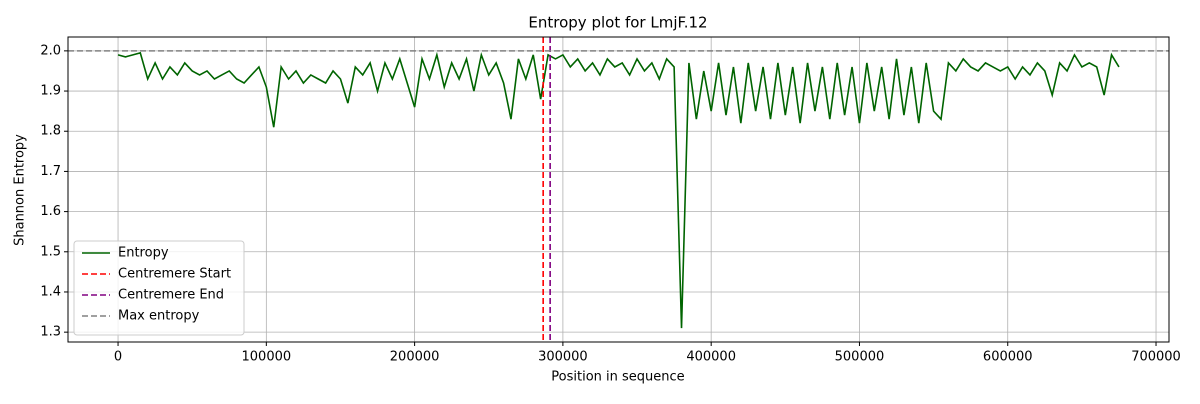  What do you see at coordinates (1008, 357) in the screenshot?
I see `x-tick-label: 600000` at bounding box center [1008, 357].